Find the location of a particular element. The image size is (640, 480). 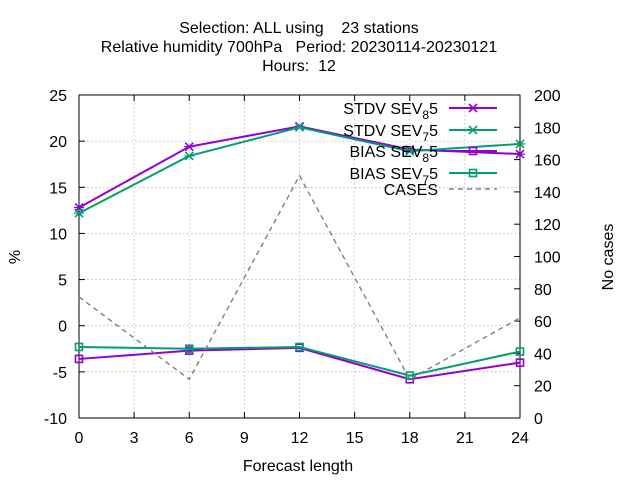

chart-title-line-1: Selection: ALL using 23 stations is located at coordinates (299, 28).